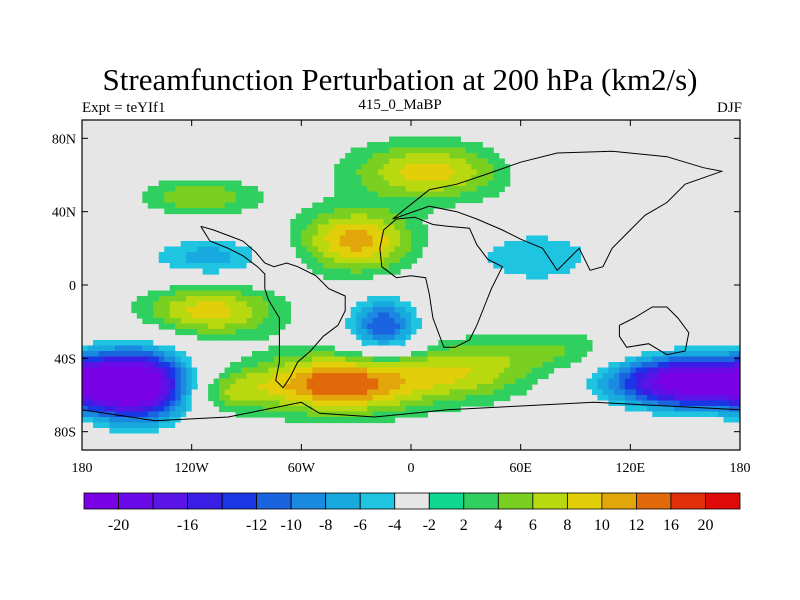 Image resolution: width=800 pixels, height=600 pixels. Describe the element at coordinates (705, 525) in the screenshot. I see `colorbar-label: 20` at that location.